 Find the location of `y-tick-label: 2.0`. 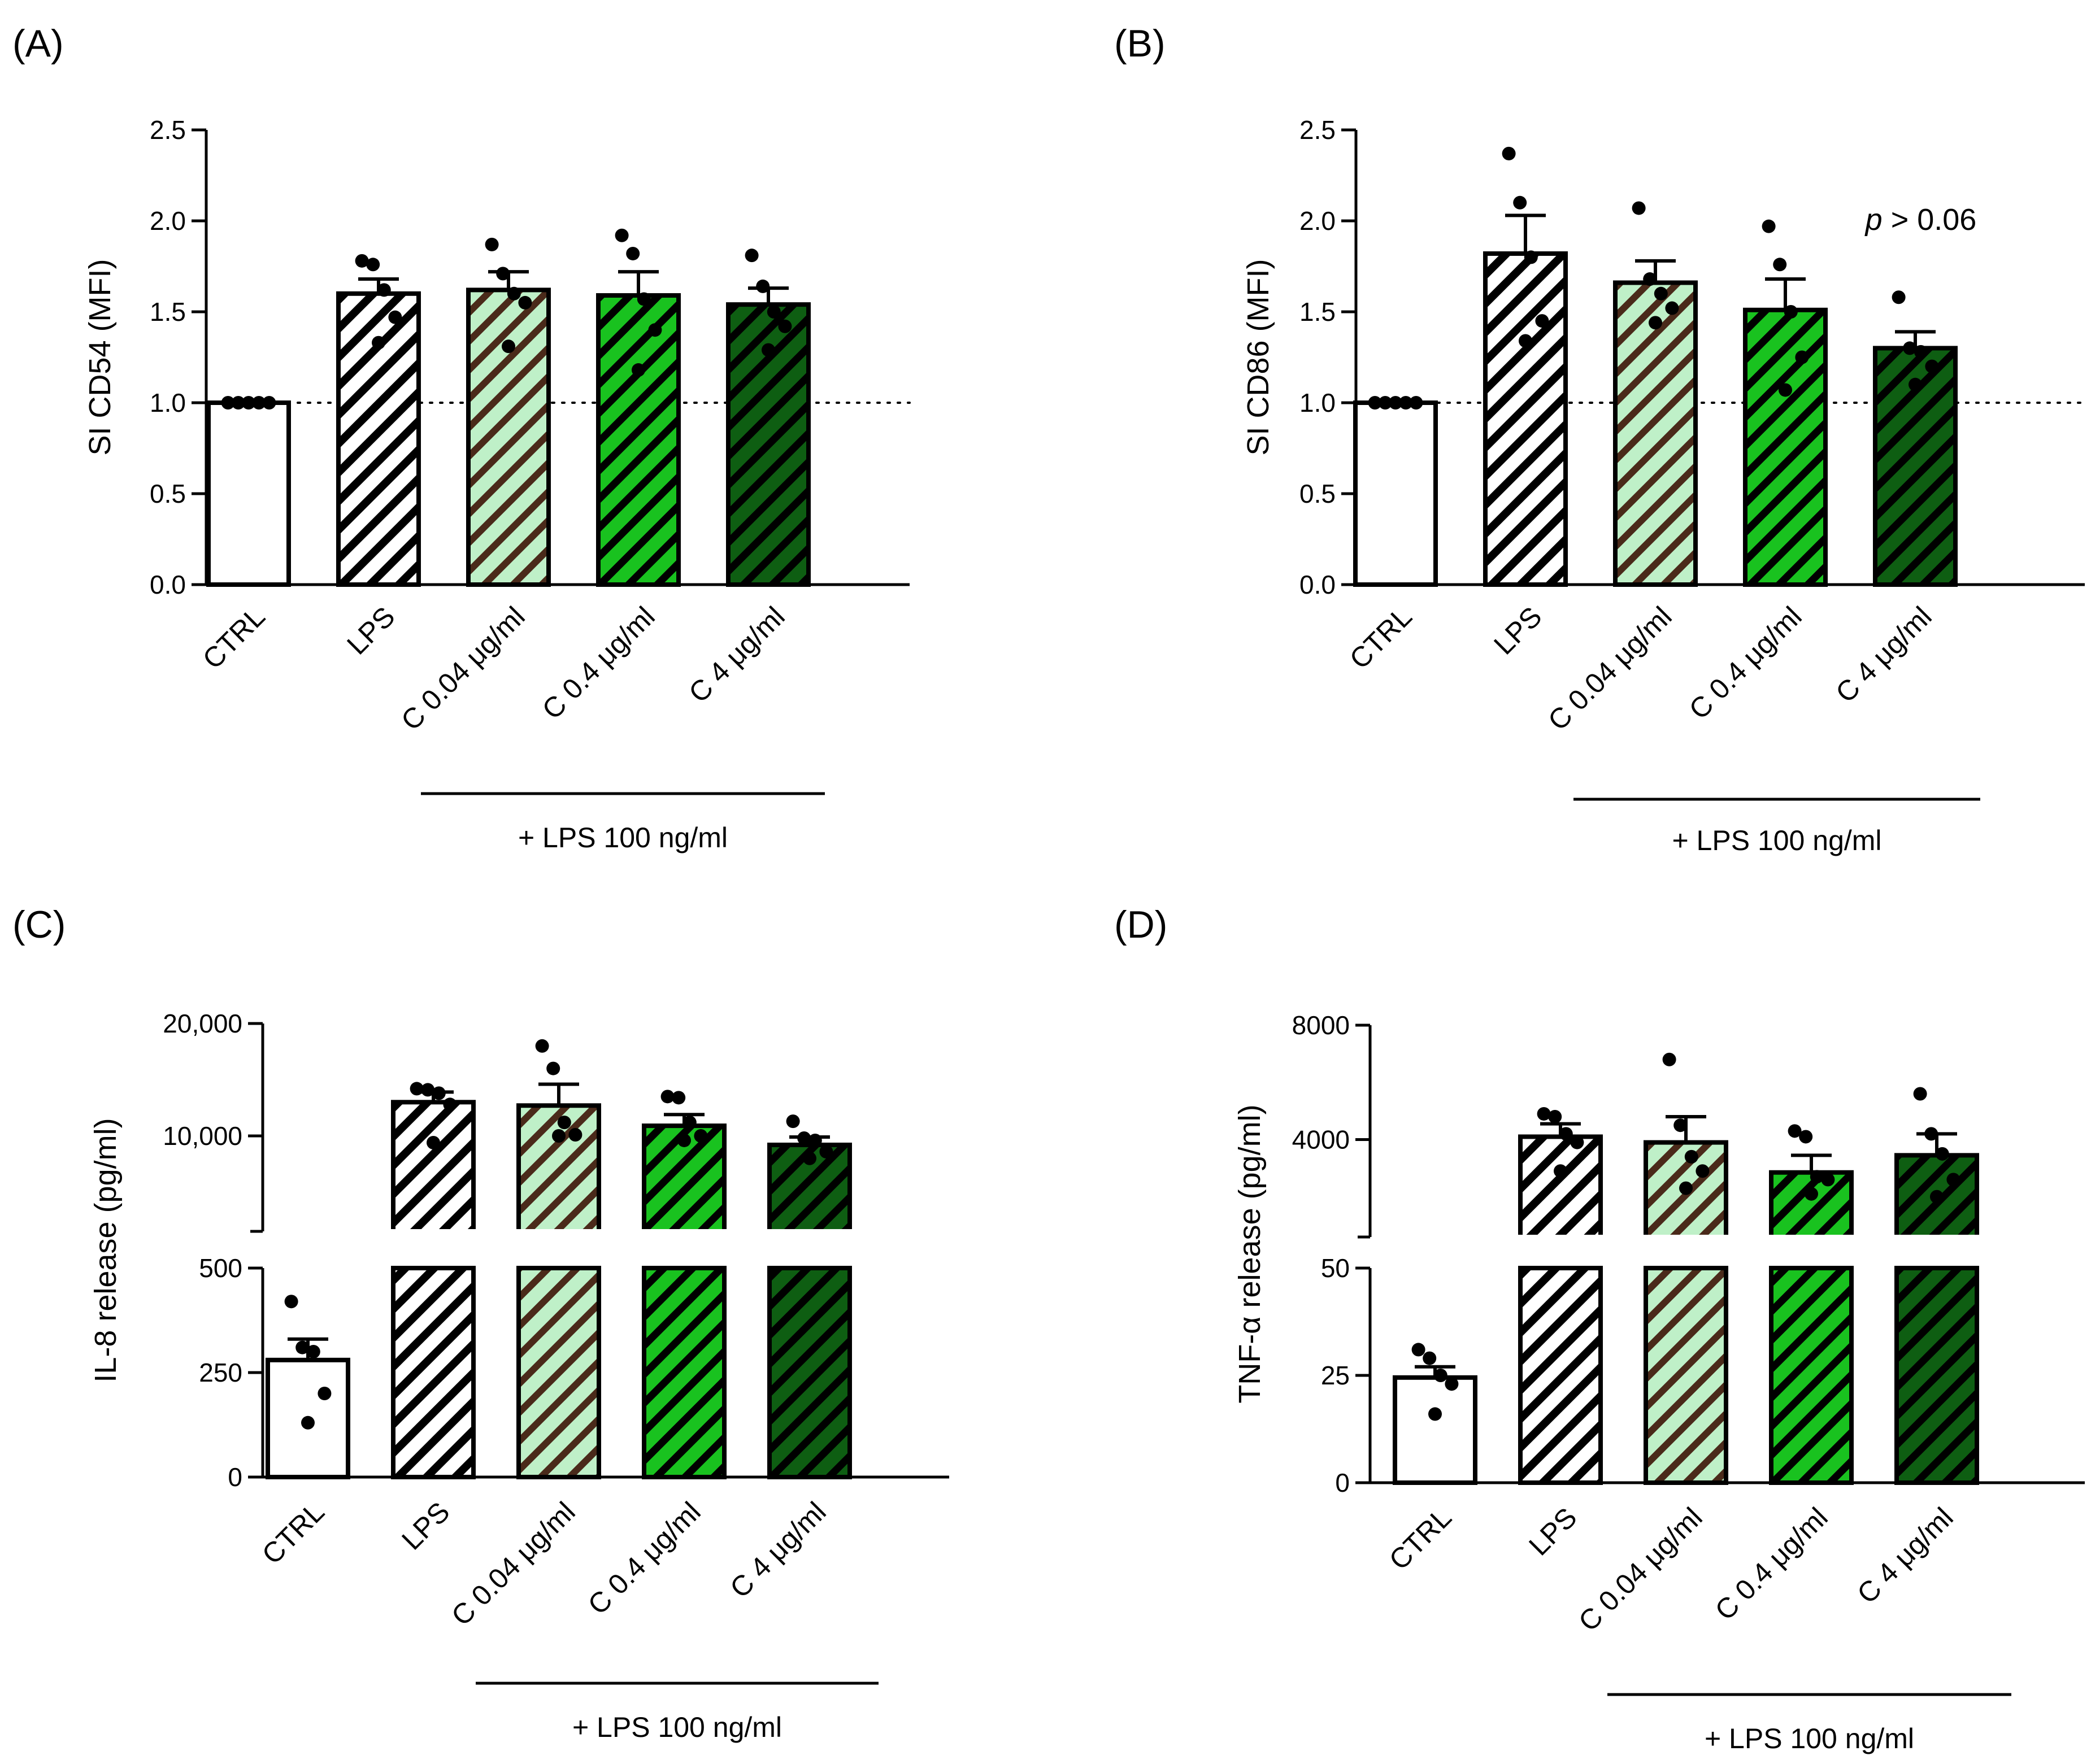

y-tick-label: 2.0 is located at coordinates (1317, 221).